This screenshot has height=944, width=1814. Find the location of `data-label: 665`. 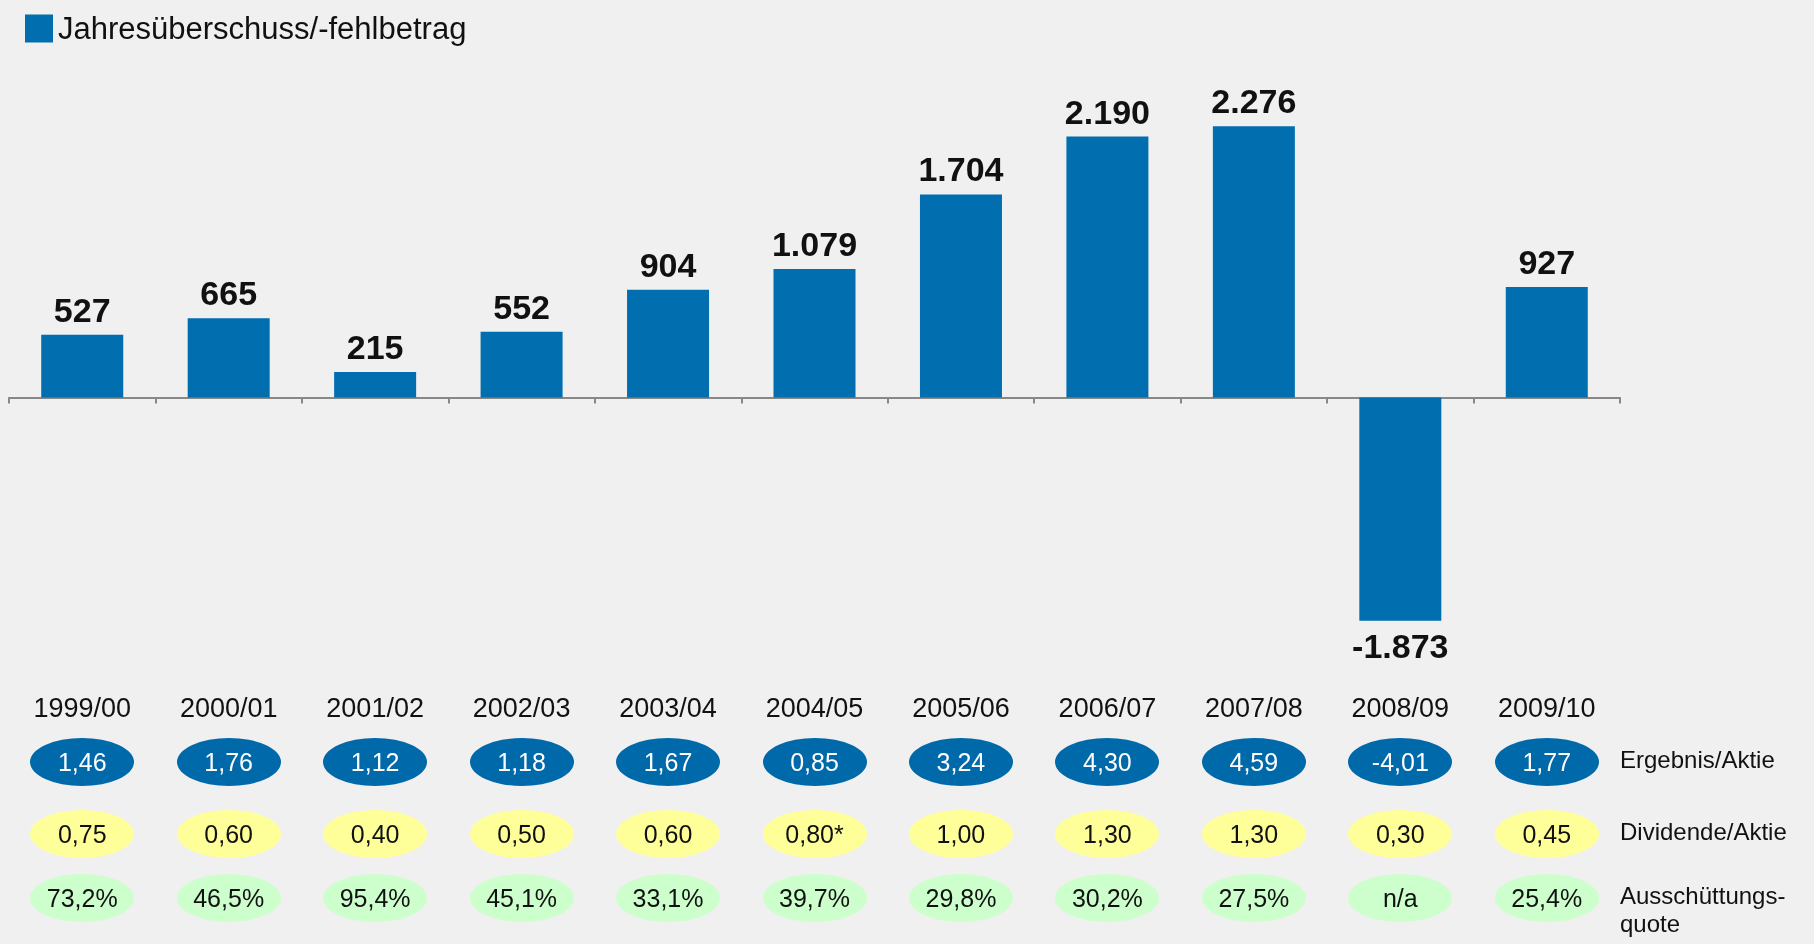

data-label: 665 is located at coordinates (229, 293).